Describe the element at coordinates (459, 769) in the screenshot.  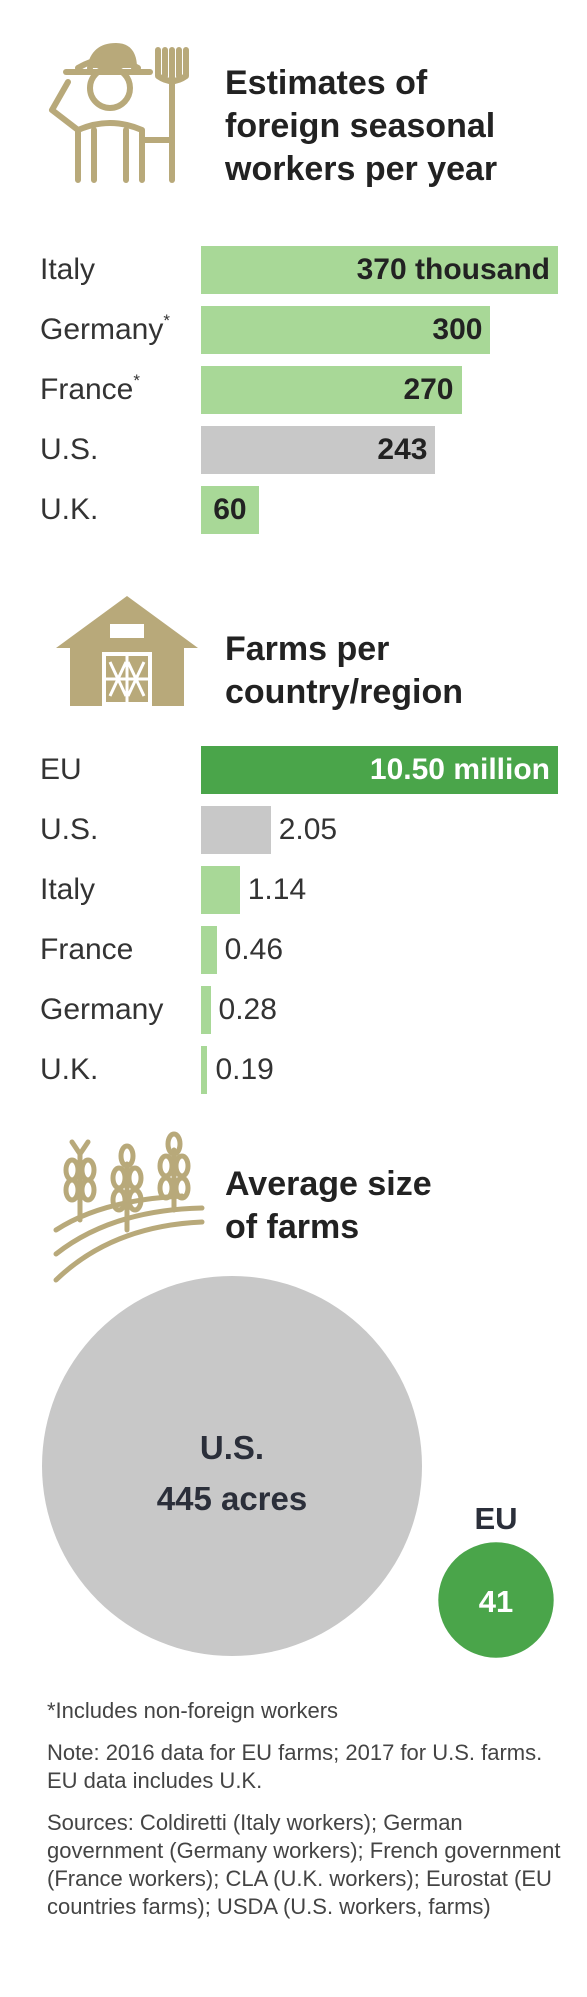
I see `farms-value-eu: 10.50 million` at that location.